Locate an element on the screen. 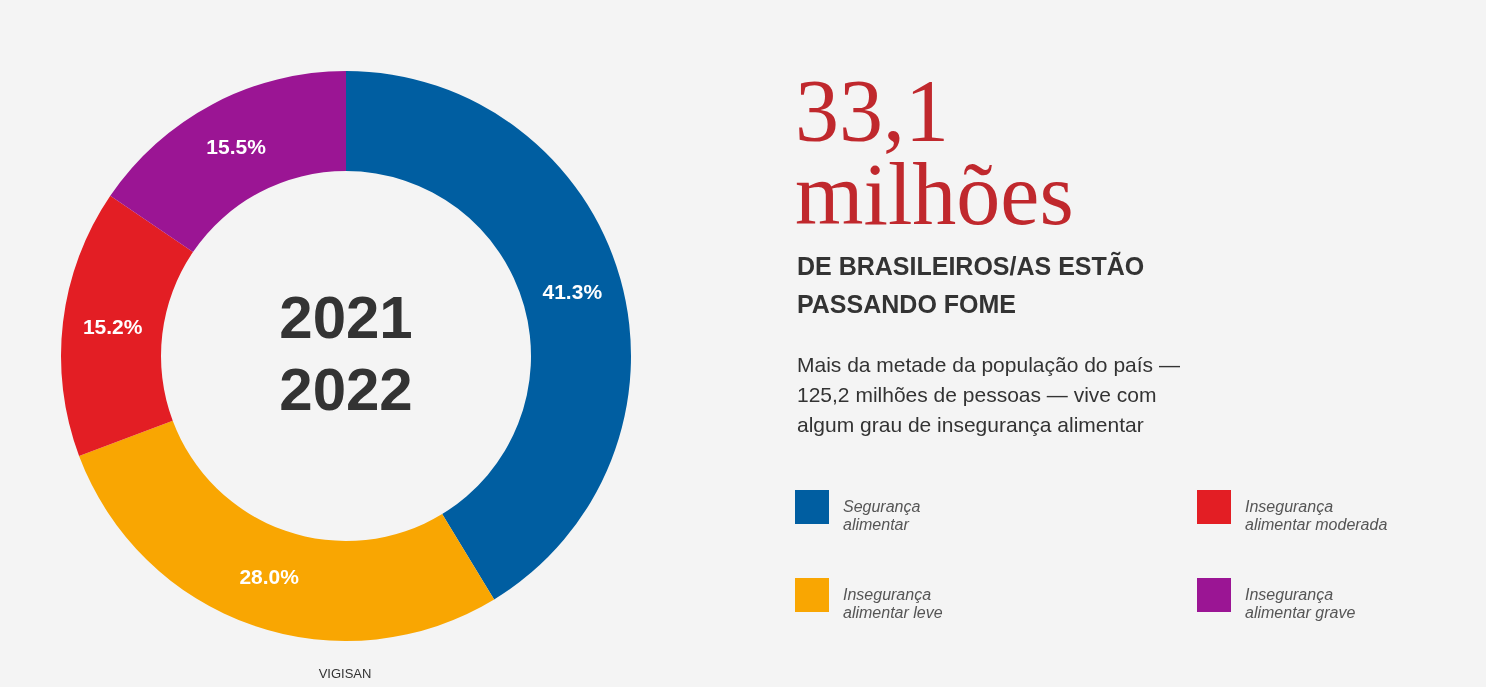 The height and width of the screenshot is (687, 1486). legend-label: Insegurança alimentar leve is located at coordinates (893, 603).